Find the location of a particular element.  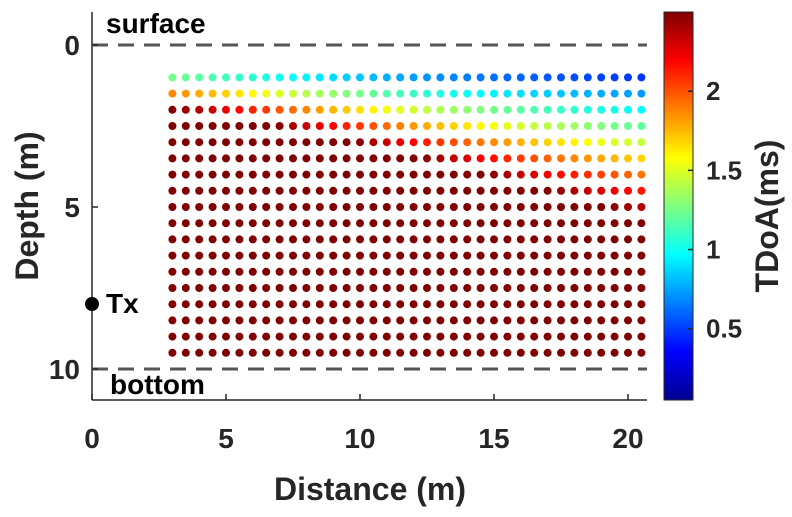

transmitter-label: Tx is located at coordinates (122, 303).